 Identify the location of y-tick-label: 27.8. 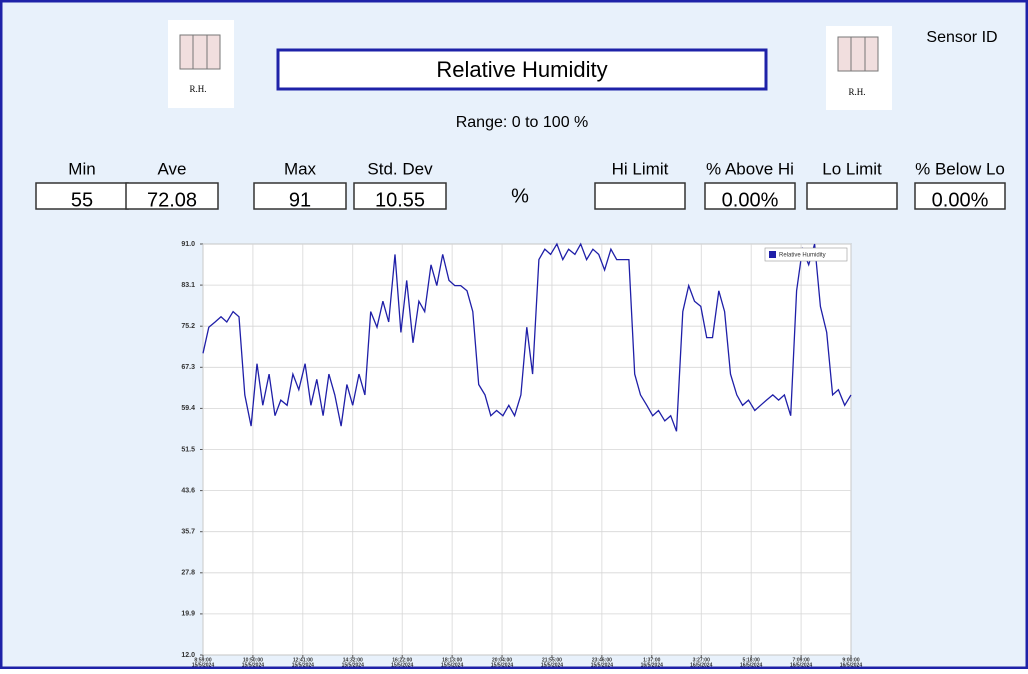
(188, 573).